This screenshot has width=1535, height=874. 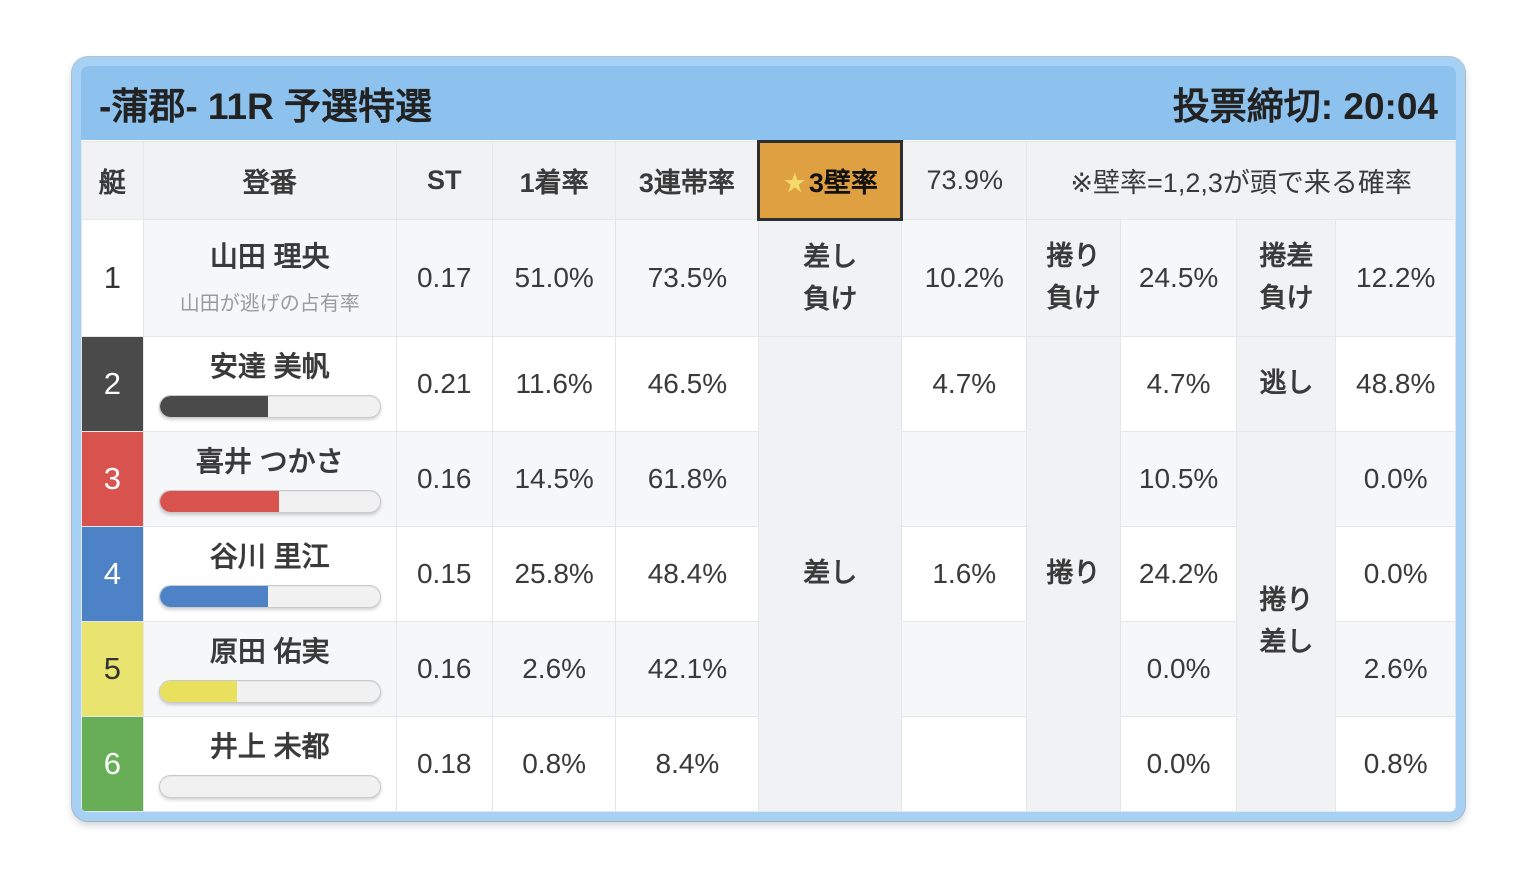 What do you see at coordinates (554, 574) in the screenshot?
I see `win-rate-value: 25.8%` at bounding box center [554, 574].